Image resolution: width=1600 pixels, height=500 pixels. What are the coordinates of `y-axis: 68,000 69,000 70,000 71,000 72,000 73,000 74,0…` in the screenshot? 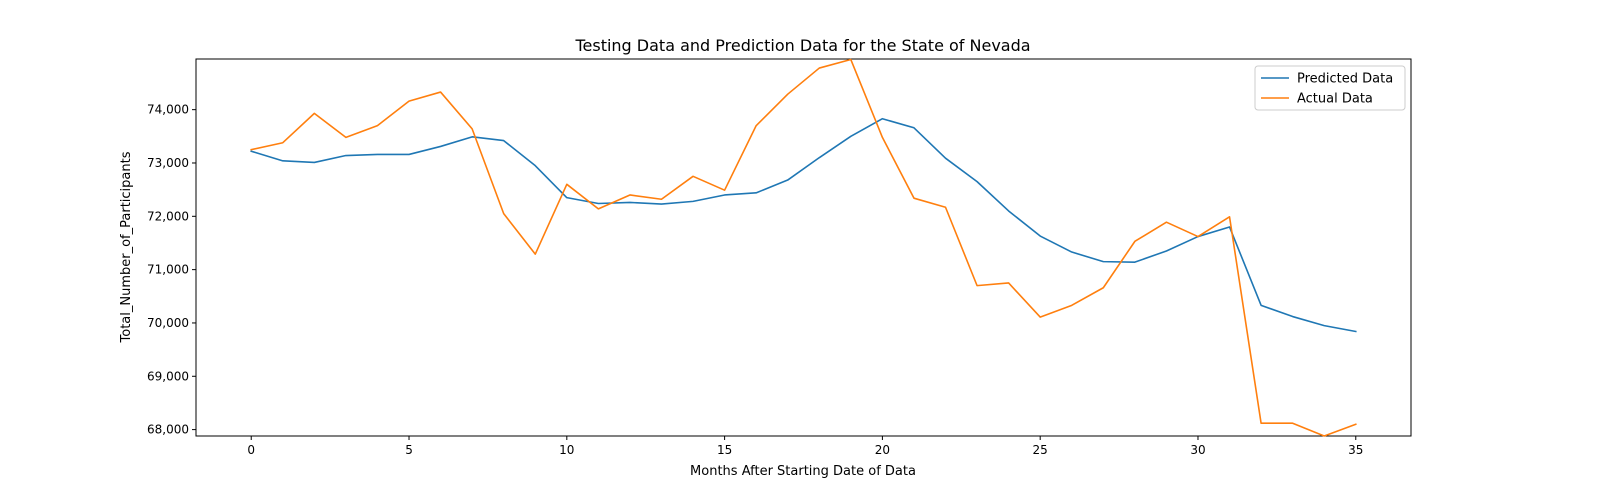 It's located at (171, 270).